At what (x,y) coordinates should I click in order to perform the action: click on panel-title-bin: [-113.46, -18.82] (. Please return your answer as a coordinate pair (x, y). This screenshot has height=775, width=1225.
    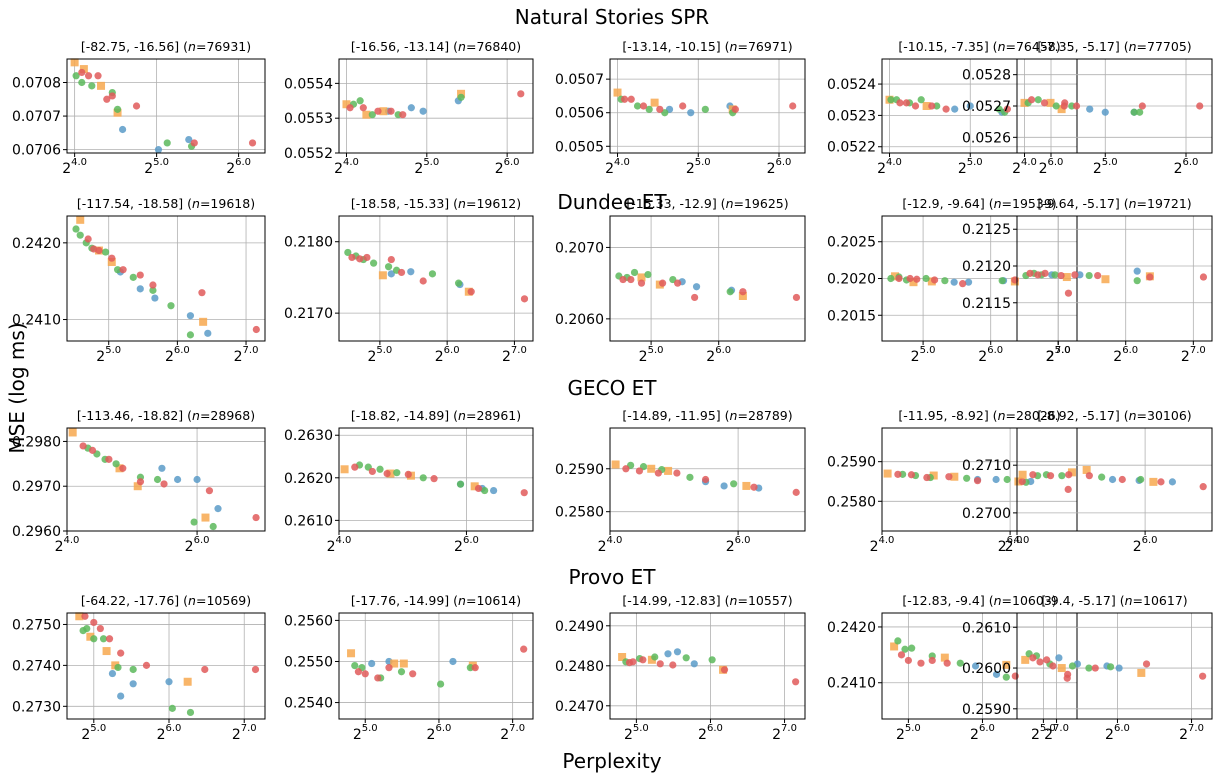
    Looking at the image, I should click on (134, 415).